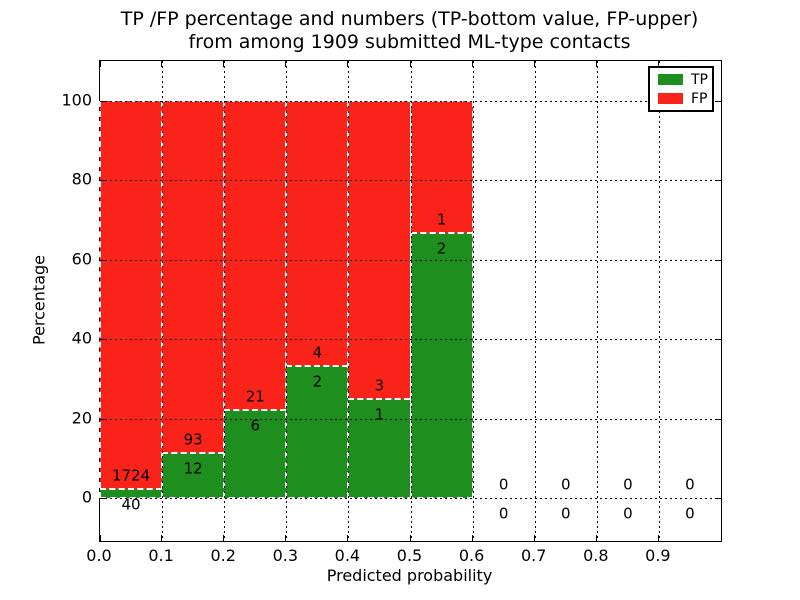  I want to click on y-tick-label-60: 60, so click(81, 259).